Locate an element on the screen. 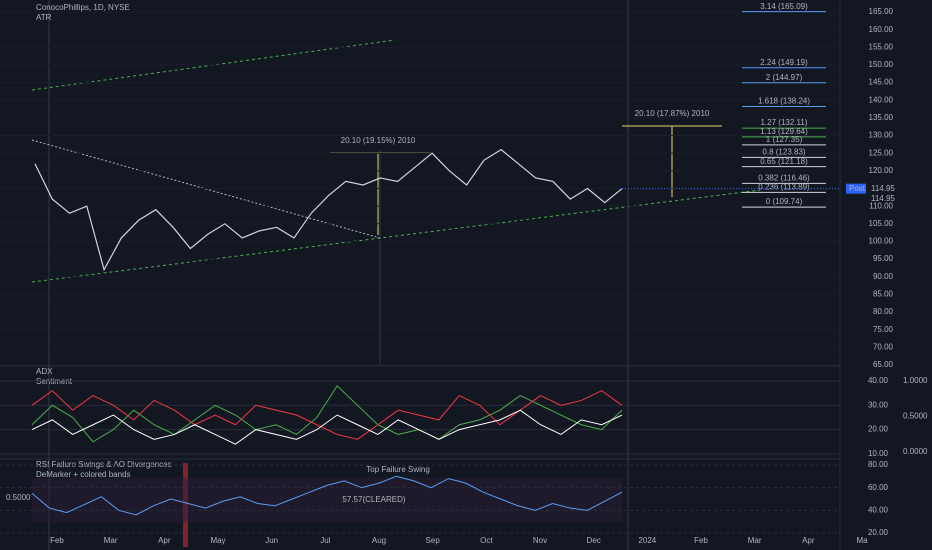 The height and width of the screenshot is (550, 932). last-price: 114.95 is located at coordinates (883, 188).